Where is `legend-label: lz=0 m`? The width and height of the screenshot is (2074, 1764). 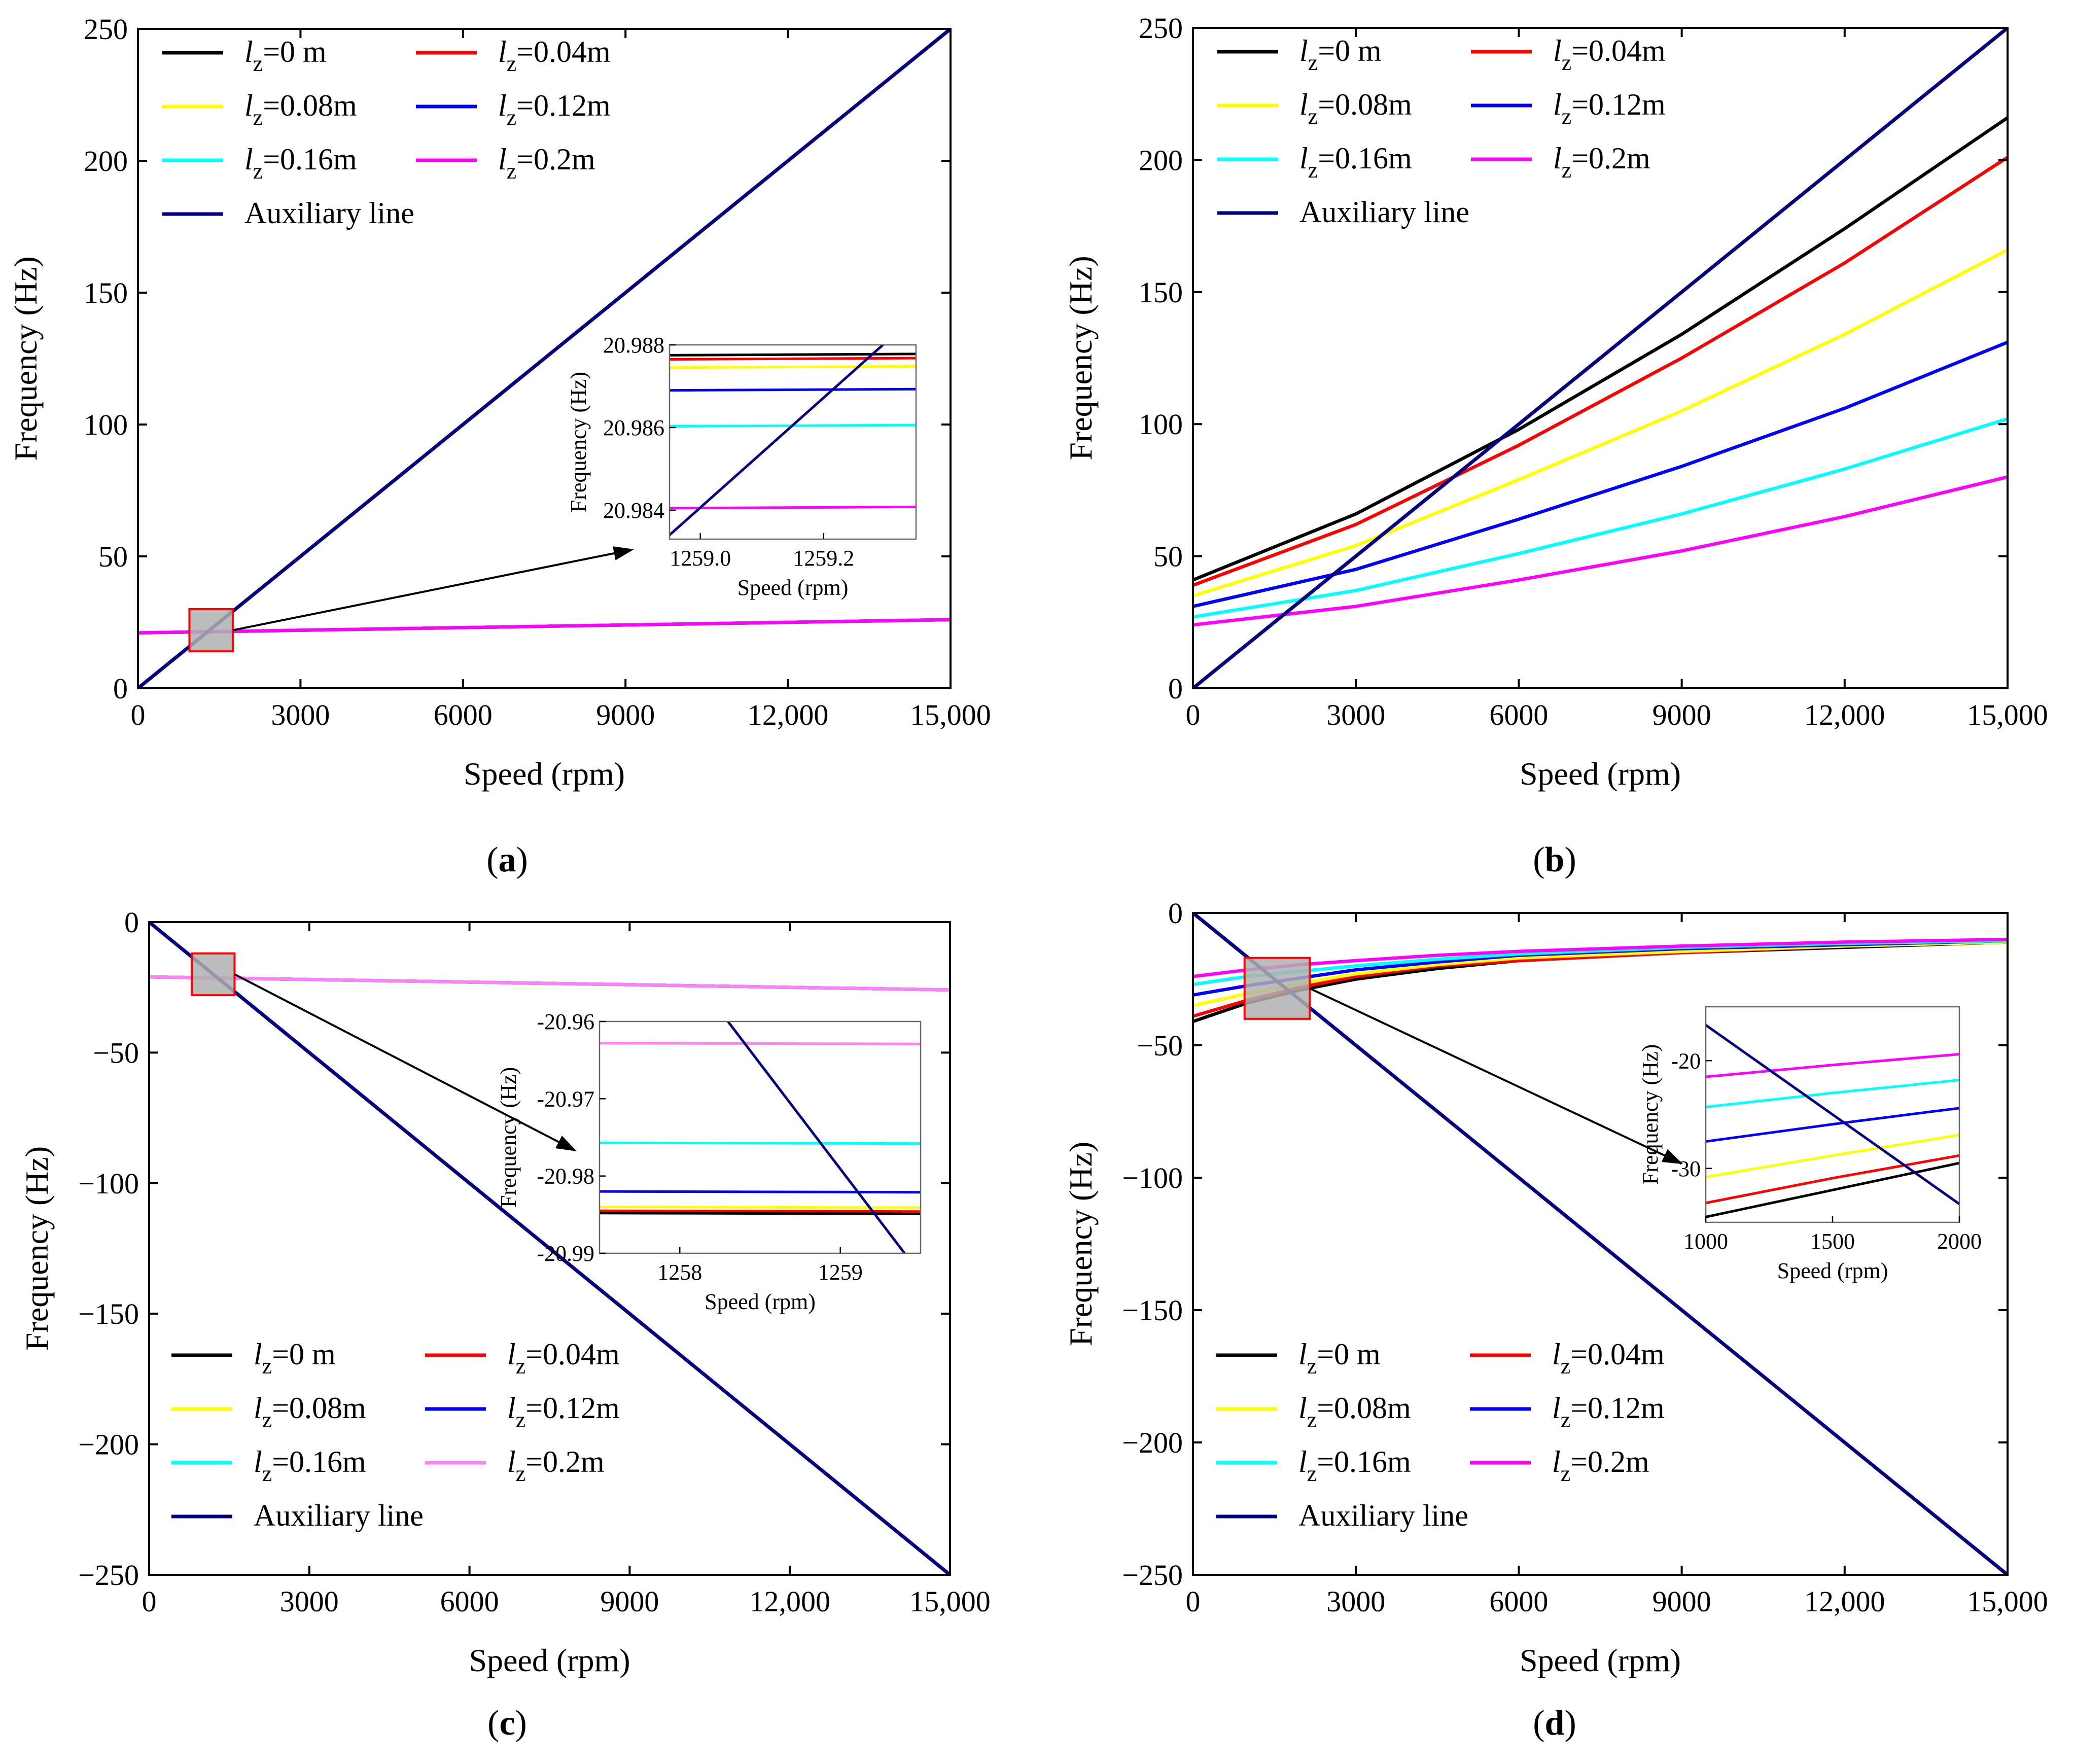
legend-label: lz=0 m is located at coordinates (1339, 1358).